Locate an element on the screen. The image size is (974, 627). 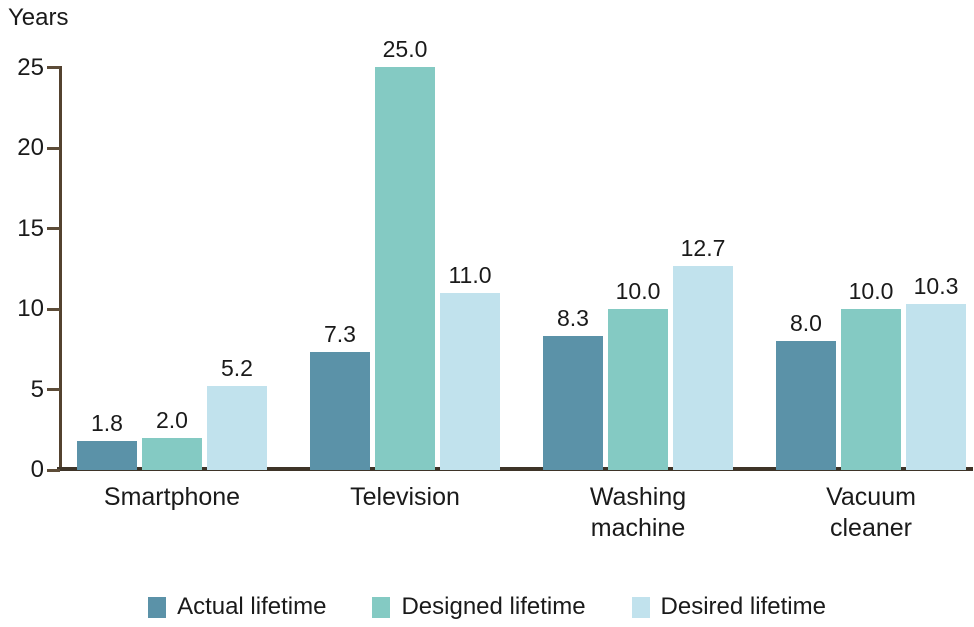
y-tick-label: 10 is located at coordinates (30, 308).